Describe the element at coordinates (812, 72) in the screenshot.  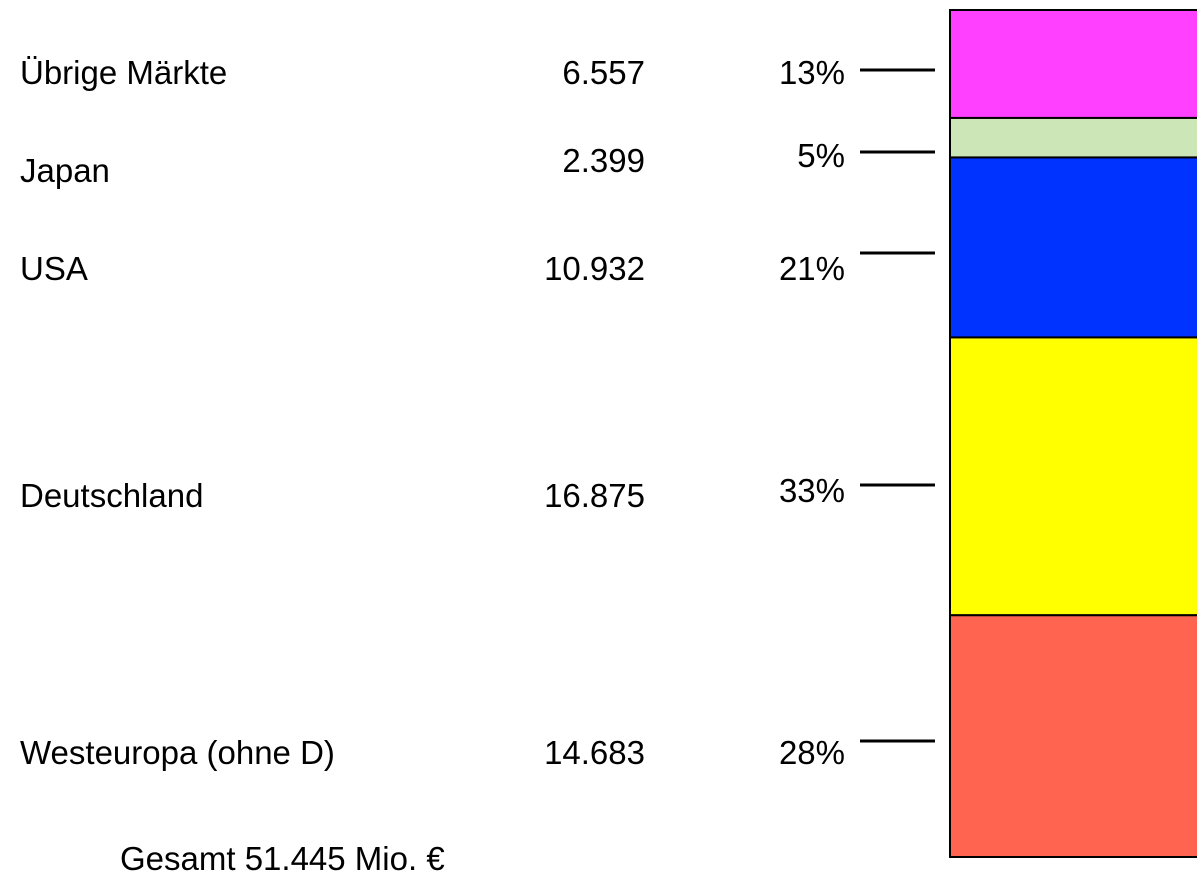
I see `percent-label: 13%` at that location.